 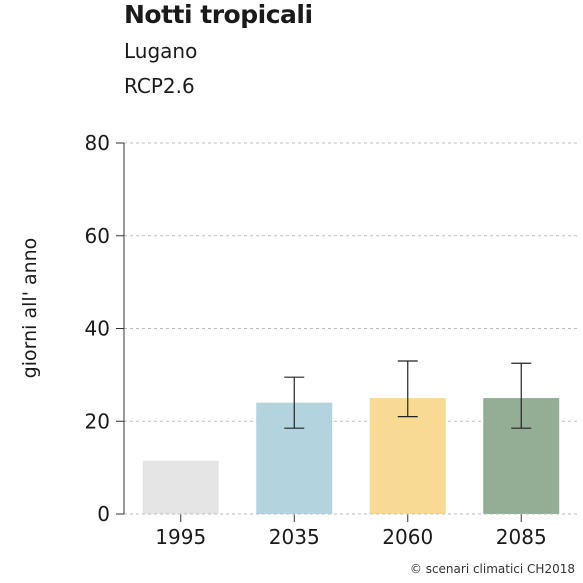 I want to click on x-tick-label-2085: 2085, so click(x=521, y=537).